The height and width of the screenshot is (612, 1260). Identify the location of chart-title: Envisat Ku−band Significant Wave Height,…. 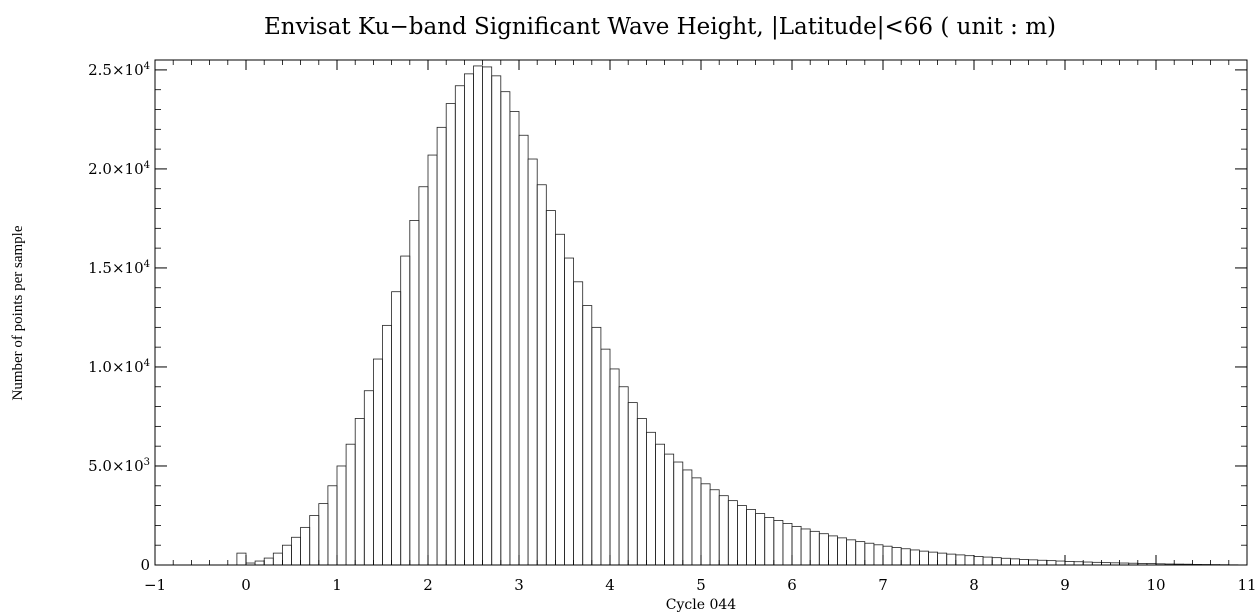
(660, 27).